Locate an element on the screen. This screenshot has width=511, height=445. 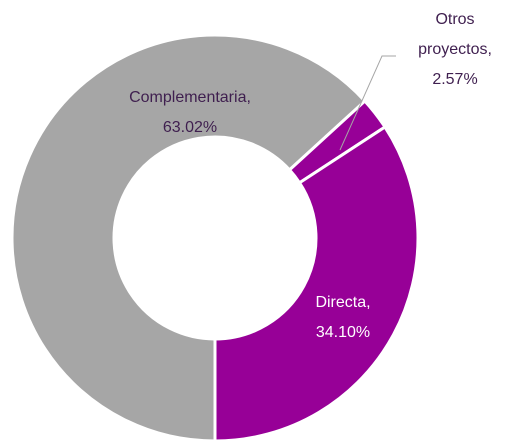
category-label: Complementaria, is located at coordinates (190, 97).